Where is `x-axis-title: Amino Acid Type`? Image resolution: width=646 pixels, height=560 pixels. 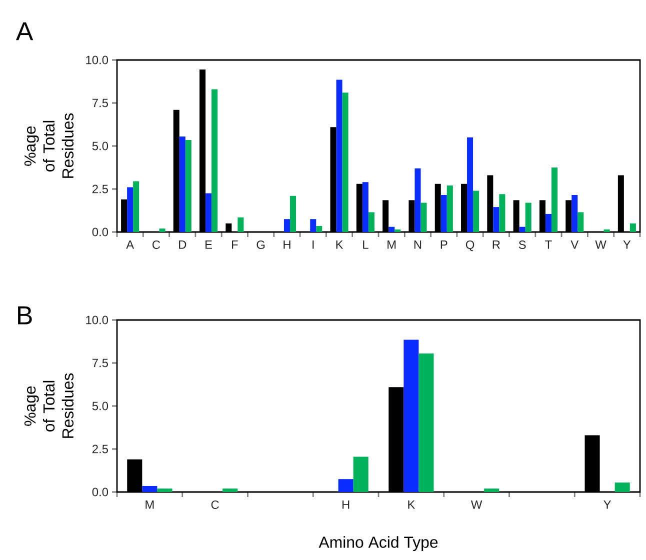 x-axis-title: Amino Acid Type is located at coordinates (378, 544).